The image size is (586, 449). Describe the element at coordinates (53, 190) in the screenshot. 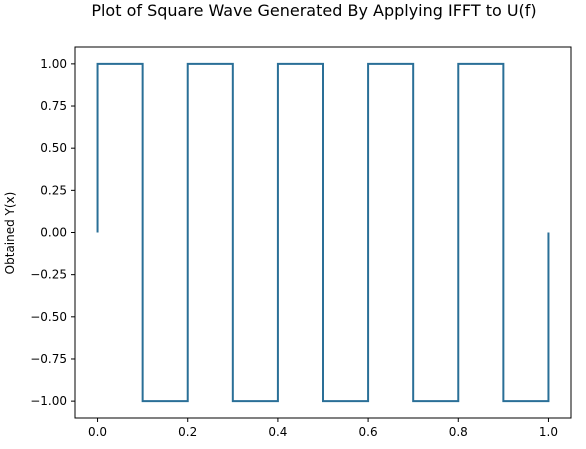

I see `y-tick-label: 0.25` at that location.